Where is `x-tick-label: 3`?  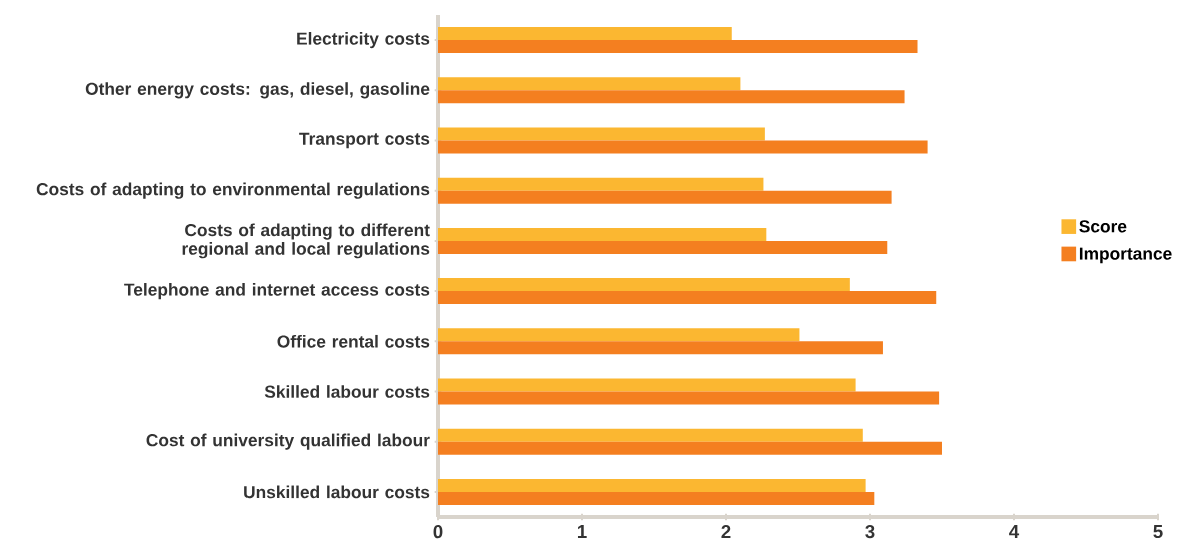 x-tick-label: 3 is located at coordinates (870, 532).